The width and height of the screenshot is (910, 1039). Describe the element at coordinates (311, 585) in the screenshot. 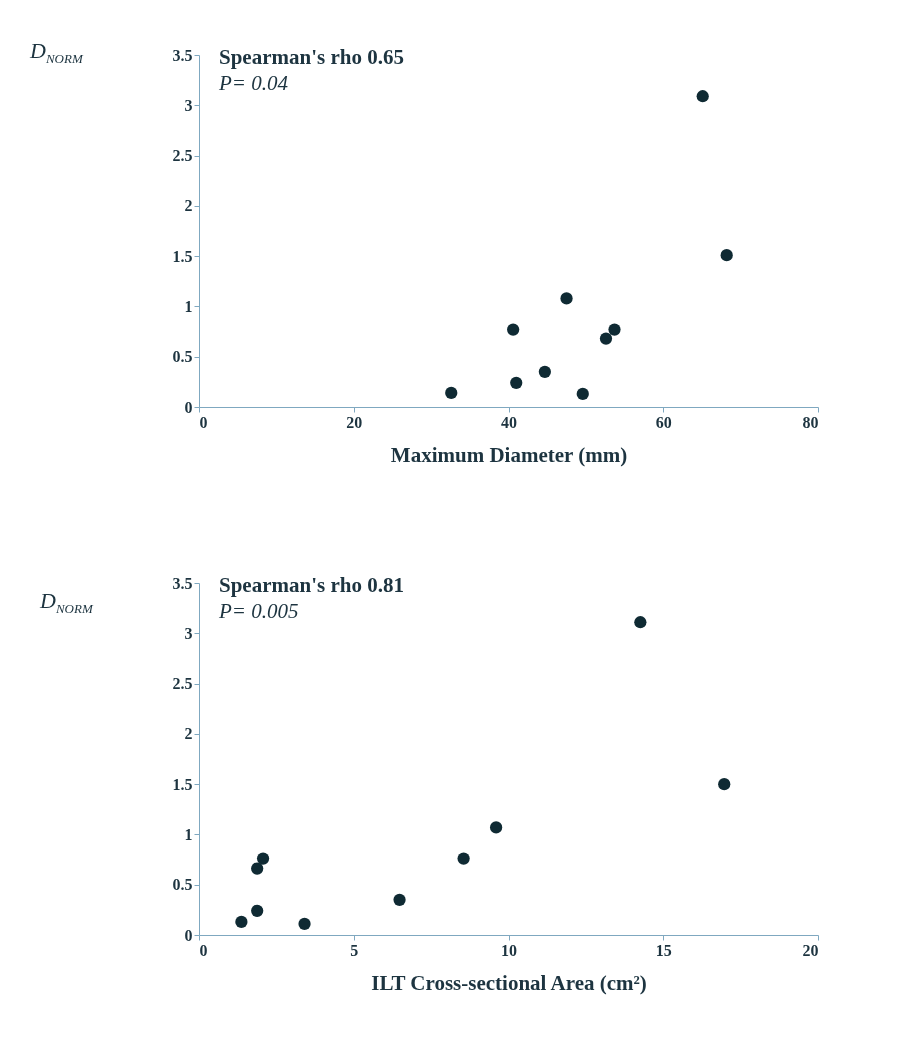

I see `annotation: Spearman's rho 0.81` at that location.